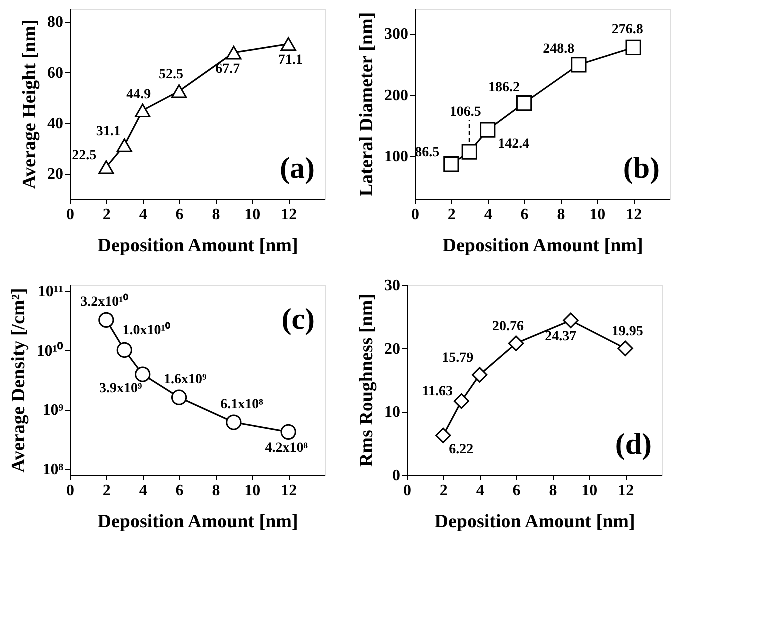  What do you see at coordinates (185, 380) in the screenshot?
I see `data-label: 1.6x10⁹` at bounding box center [185, 380].